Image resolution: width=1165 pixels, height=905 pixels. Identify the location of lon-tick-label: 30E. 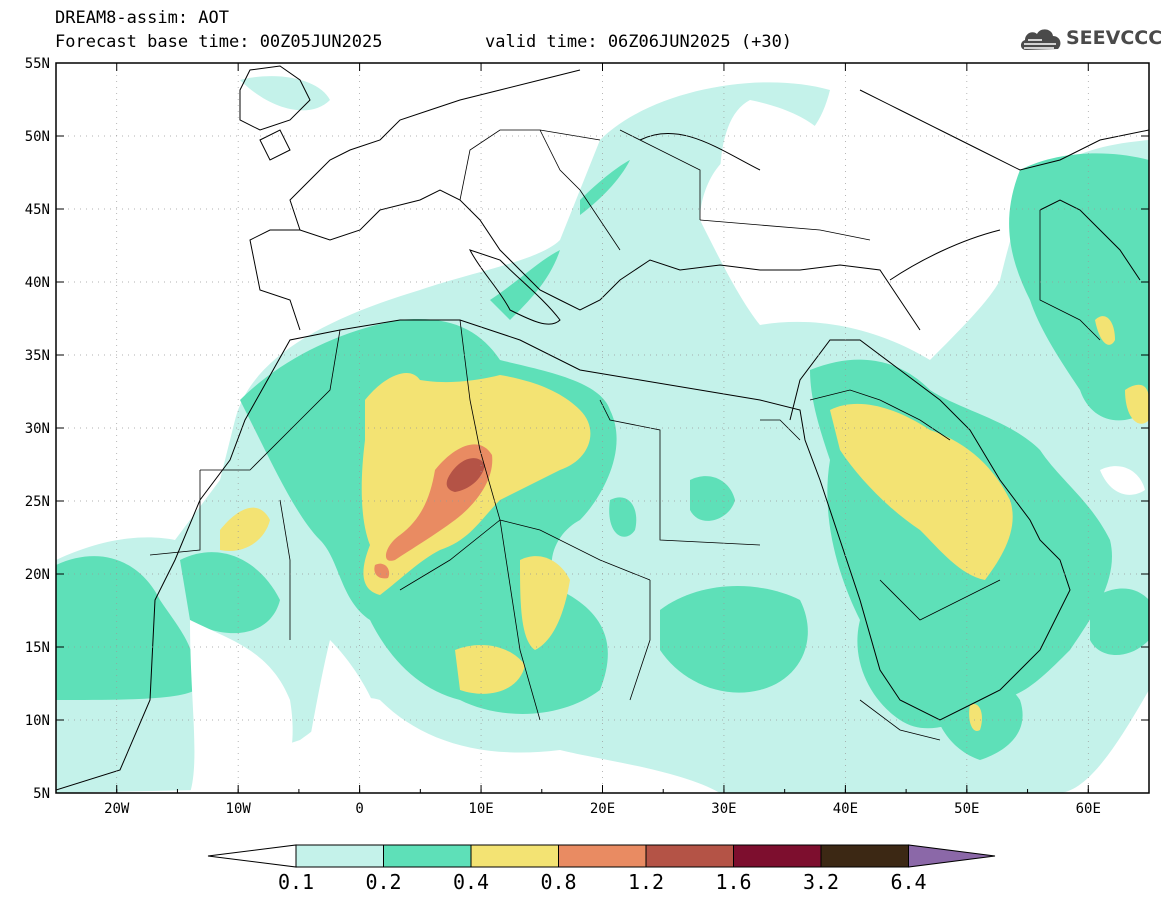
(723, 809).